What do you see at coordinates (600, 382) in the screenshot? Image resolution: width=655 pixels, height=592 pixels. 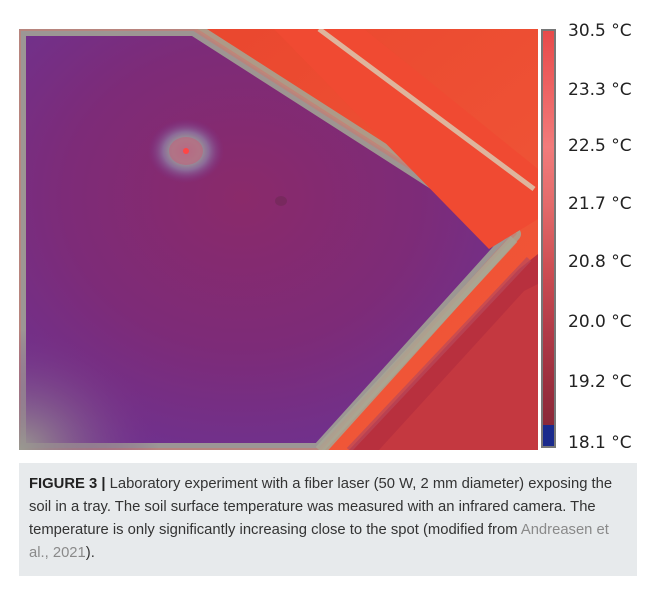 I see `colorbar-tick: 19.2 °C` at bounding box center [600, 382].